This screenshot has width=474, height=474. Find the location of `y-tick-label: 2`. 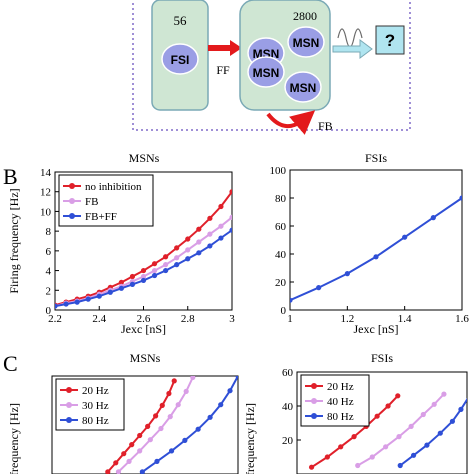

y-tick-label: 2 is located at coordinates (49, 291).